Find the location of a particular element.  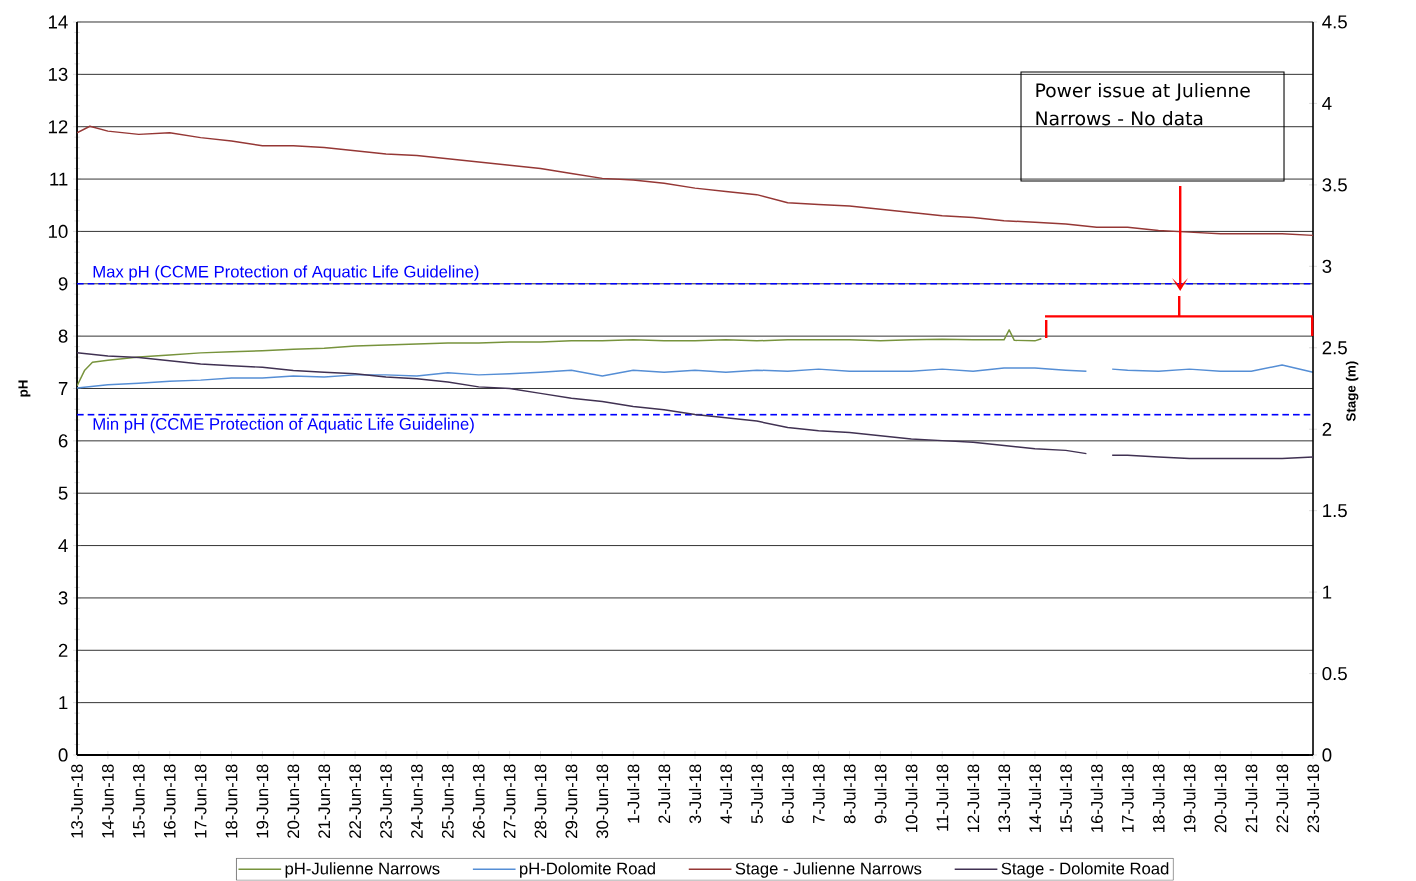

legend-label: pH-Julienne Narrows is located at coordinates (362, 870).